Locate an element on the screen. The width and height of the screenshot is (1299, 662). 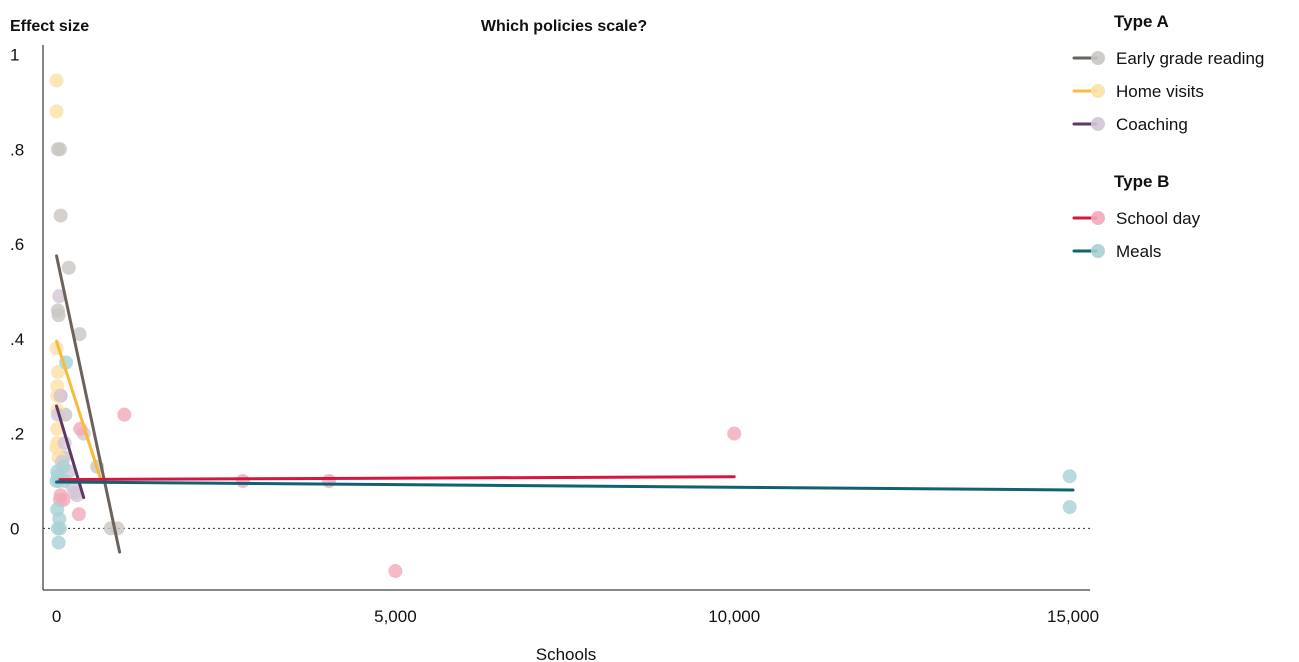
y-axis-title: Effect size is located at coordinates (49, 26).